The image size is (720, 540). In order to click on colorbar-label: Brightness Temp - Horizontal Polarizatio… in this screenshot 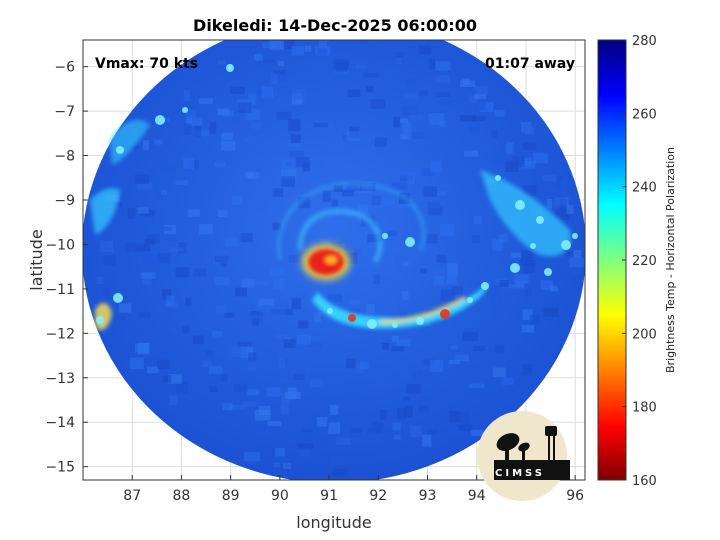, I will do `click(670, 260)`.